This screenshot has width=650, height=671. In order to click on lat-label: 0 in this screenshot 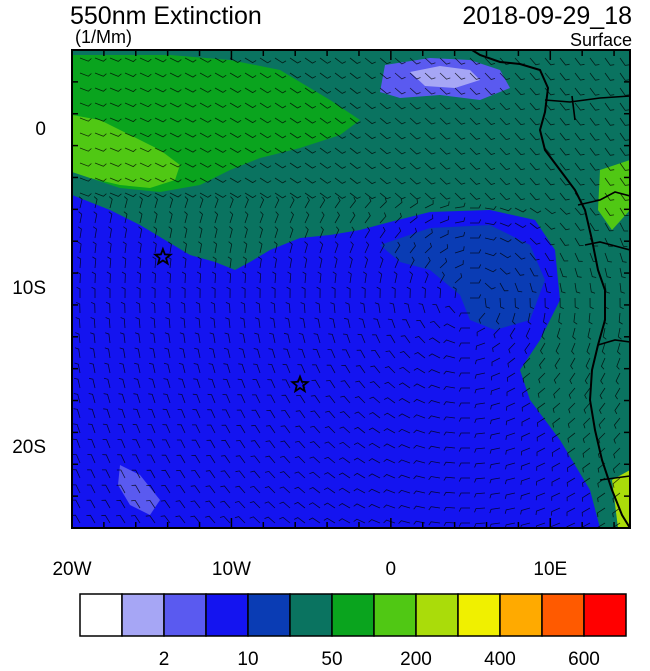, I will do `click(40, 129)`.